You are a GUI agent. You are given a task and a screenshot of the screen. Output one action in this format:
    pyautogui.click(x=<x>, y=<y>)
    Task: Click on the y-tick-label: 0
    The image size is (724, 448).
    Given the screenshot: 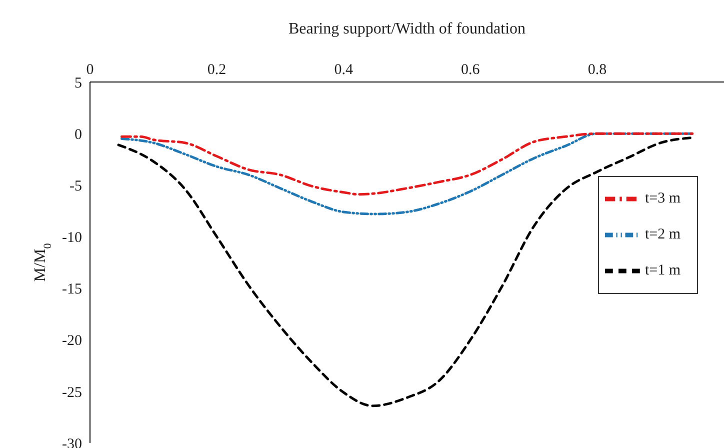 What is the action you would take?
    pyautogui.click(x=78, y=134)
    